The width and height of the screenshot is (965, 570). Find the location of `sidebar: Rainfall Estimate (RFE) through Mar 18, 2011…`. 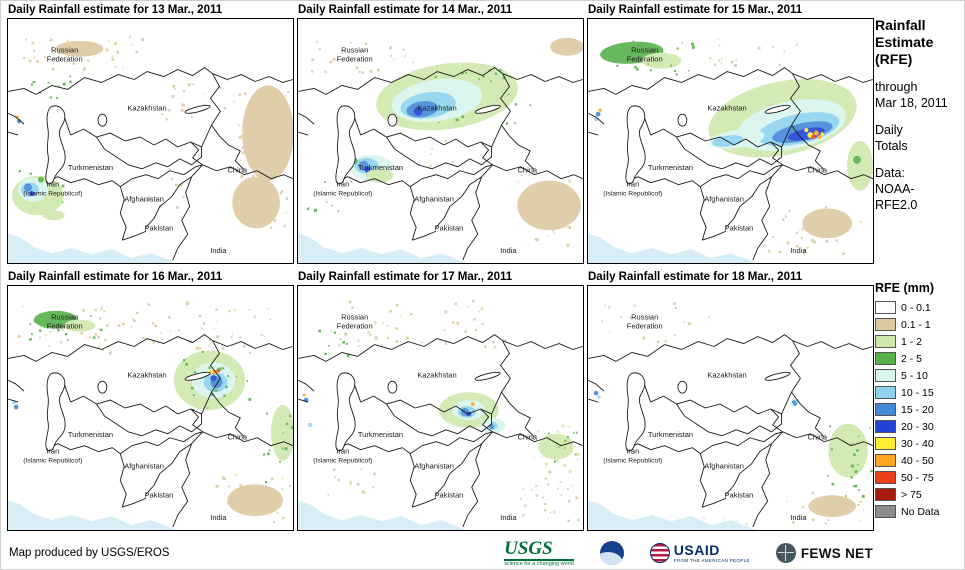

sidebar: Rainfall Estimate (RFE) through Mar 18, 2011… is located at coordinates (919, 115).